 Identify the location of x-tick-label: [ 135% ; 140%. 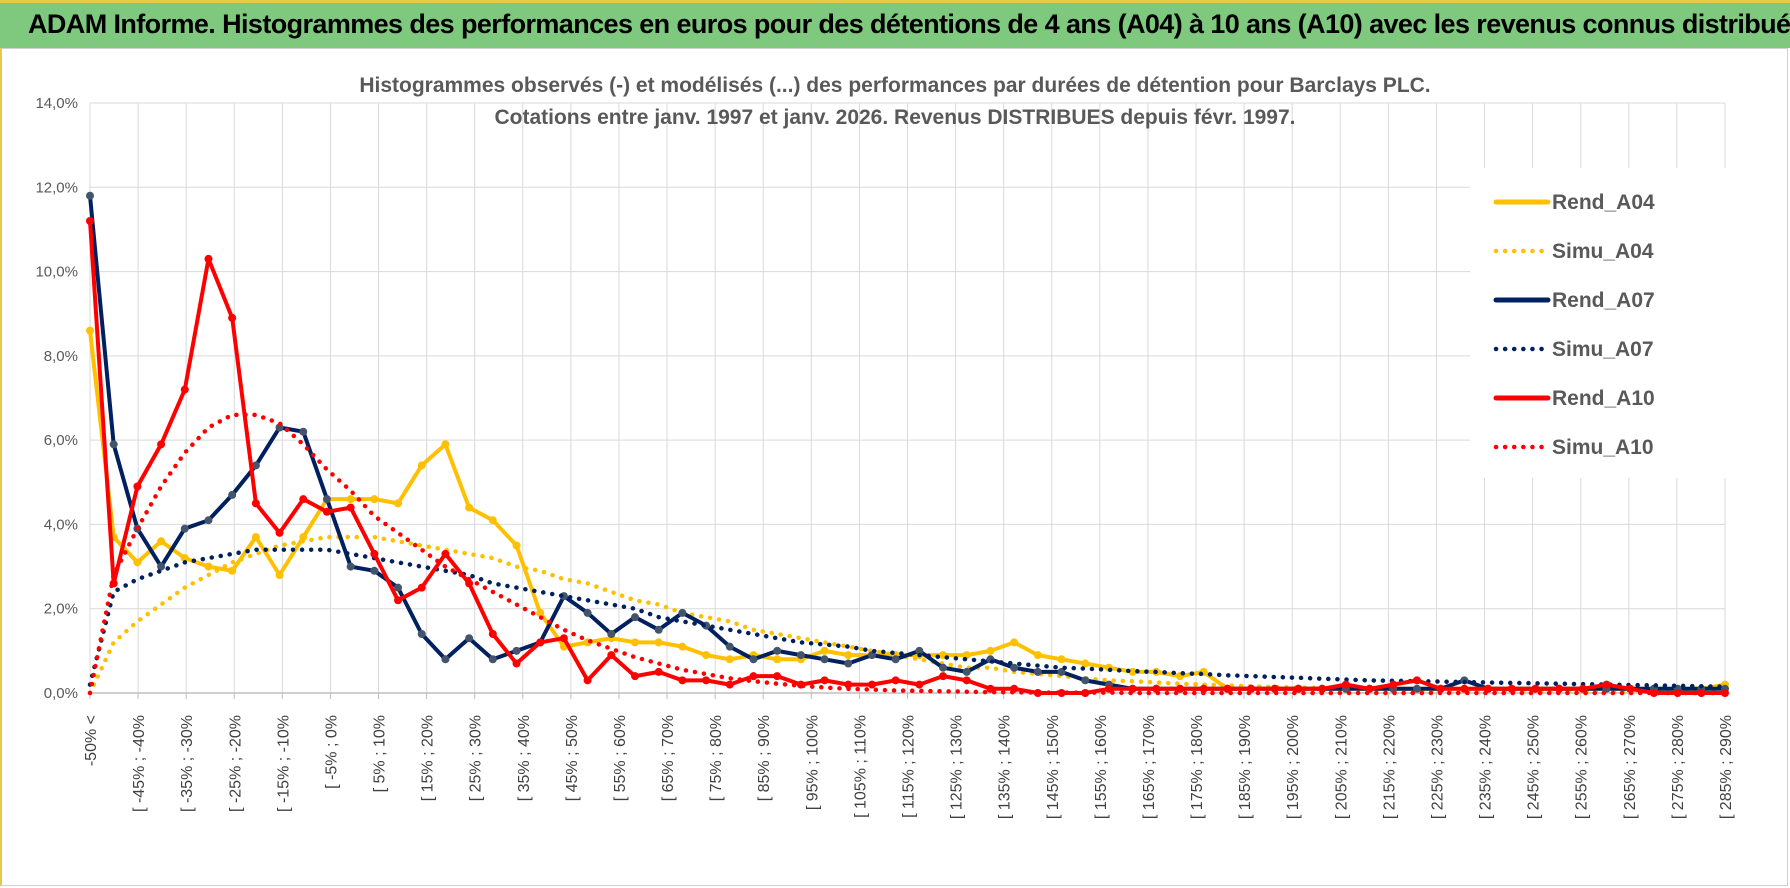
(1005, 767).